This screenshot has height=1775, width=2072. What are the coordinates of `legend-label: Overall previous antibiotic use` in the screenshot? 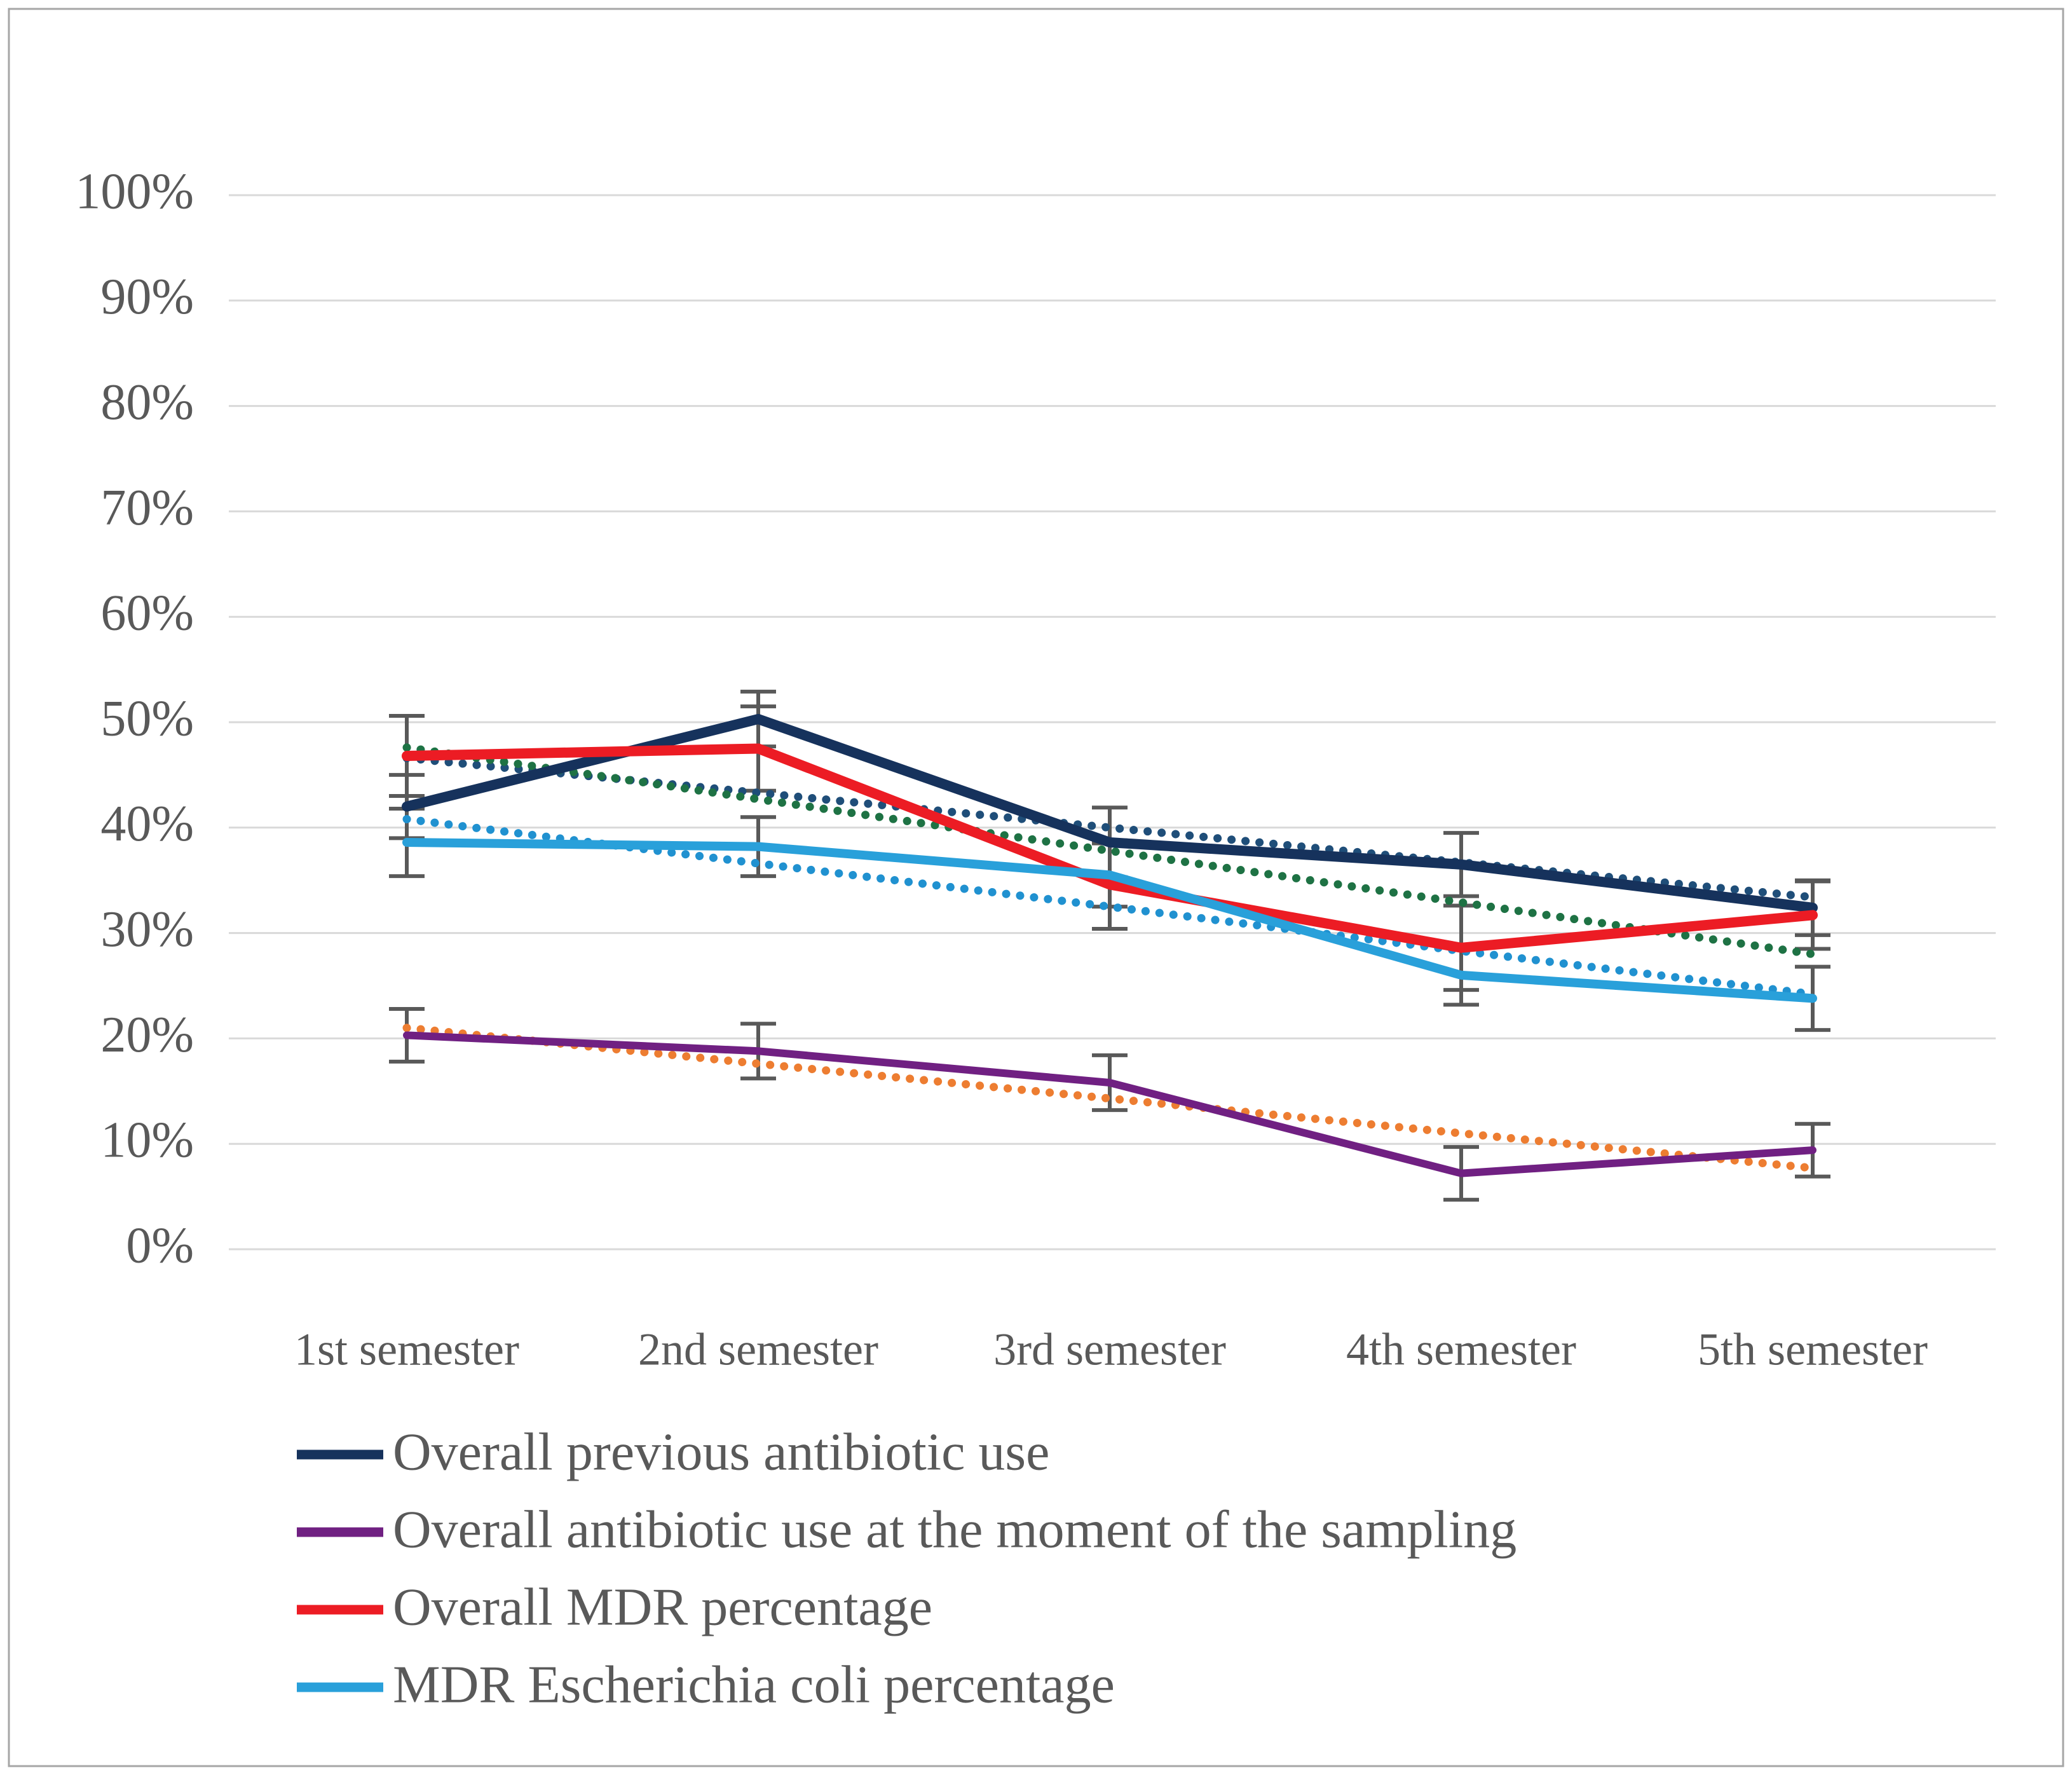 It's located at (721, 1451).